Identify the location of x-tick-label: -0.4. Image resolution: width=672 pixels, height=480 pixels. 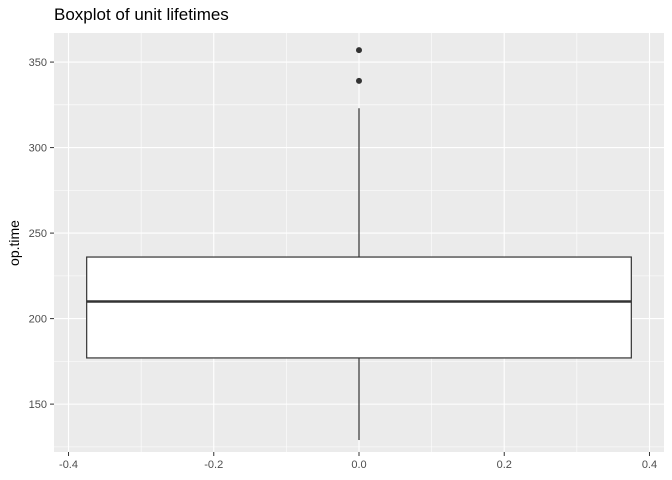
(68, 465).